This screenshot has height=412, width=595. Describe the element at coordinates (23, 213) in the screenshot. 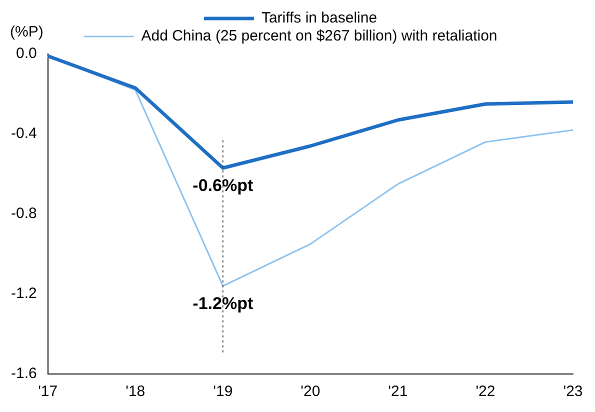

I see `y-tick-label: -0.8` at that location.